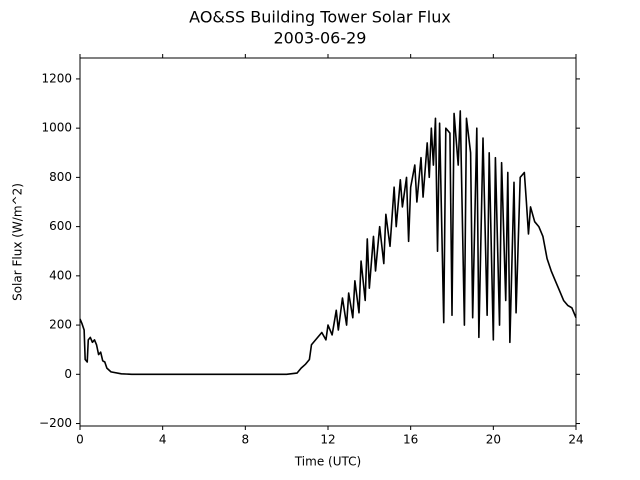 The width and height of the screenshot is (640, 480). What do you see at coordinates (60, 177) in the screenshot?
I see `y-tick-label: 800` at bounding box center [60, 177].